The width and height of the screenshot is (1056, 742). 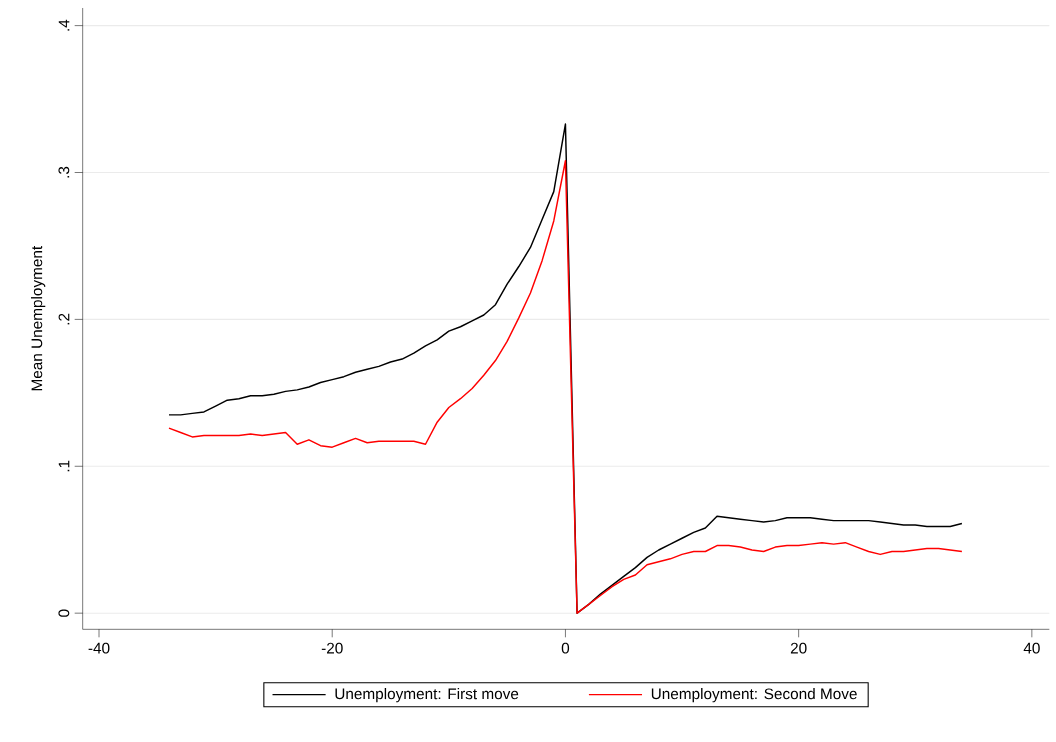 What do you see at coordinates (1031, 648) in the screenshot?
I see `x-tick-label: 40` at bounding box center [1031, 648].